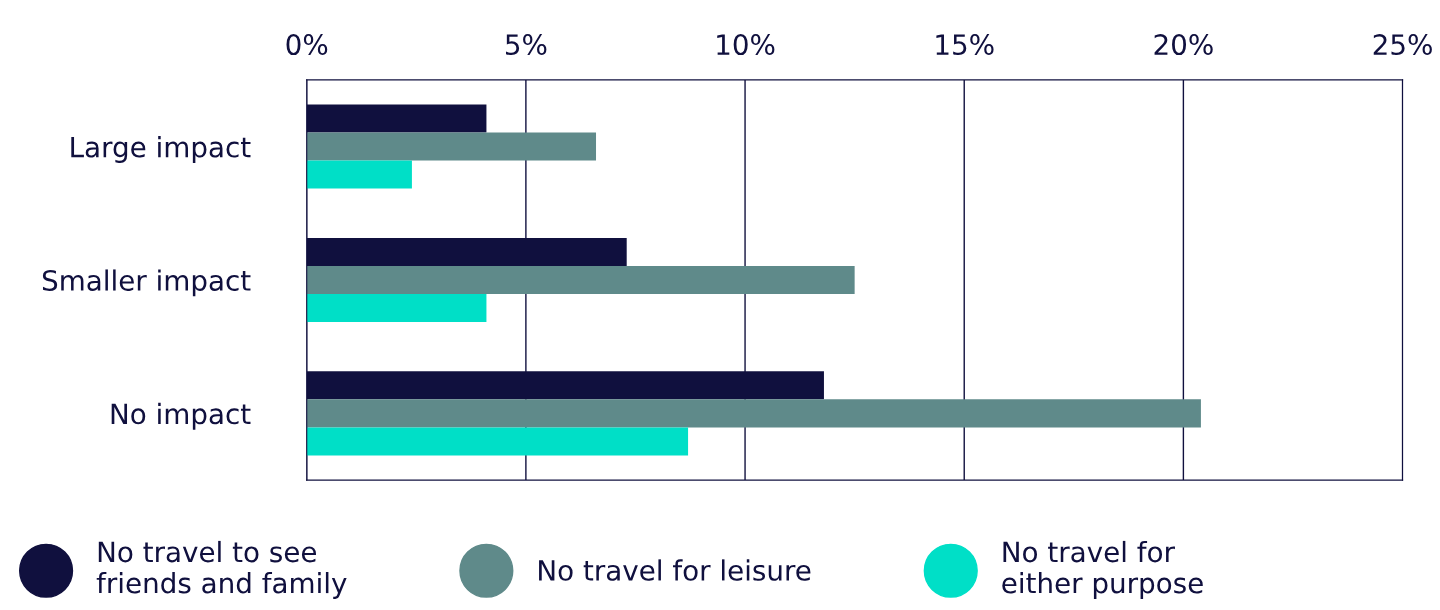 The image size is (1440, 610). I want to click on x-tick-label: 10%, so click(746, 45).